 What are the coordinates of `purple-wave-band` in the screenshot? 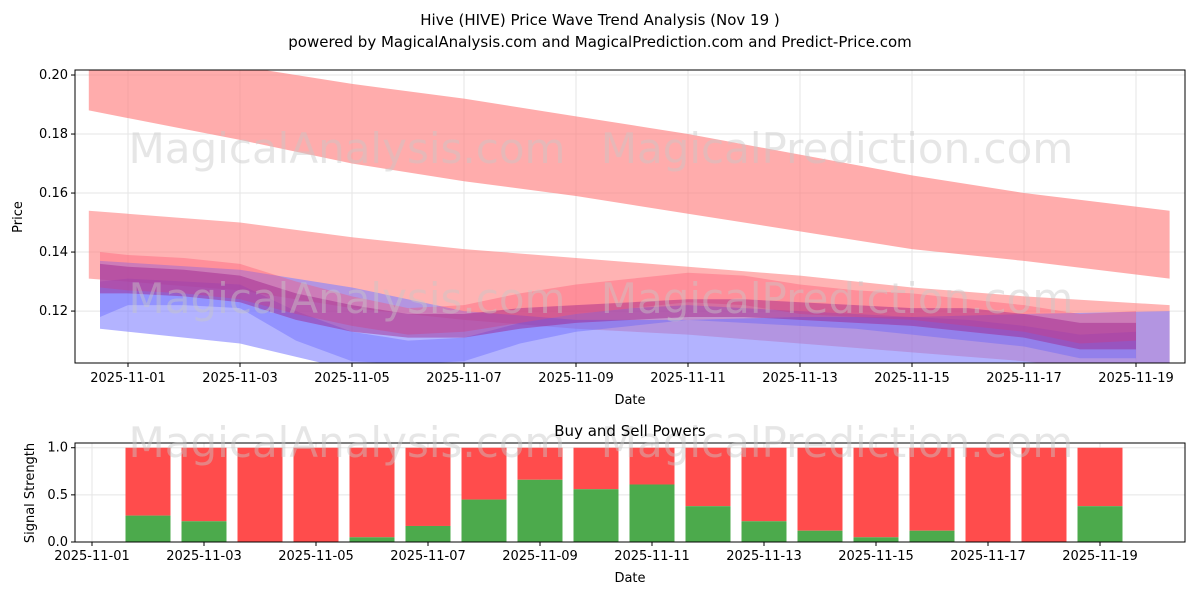 It's located at (618, 306).